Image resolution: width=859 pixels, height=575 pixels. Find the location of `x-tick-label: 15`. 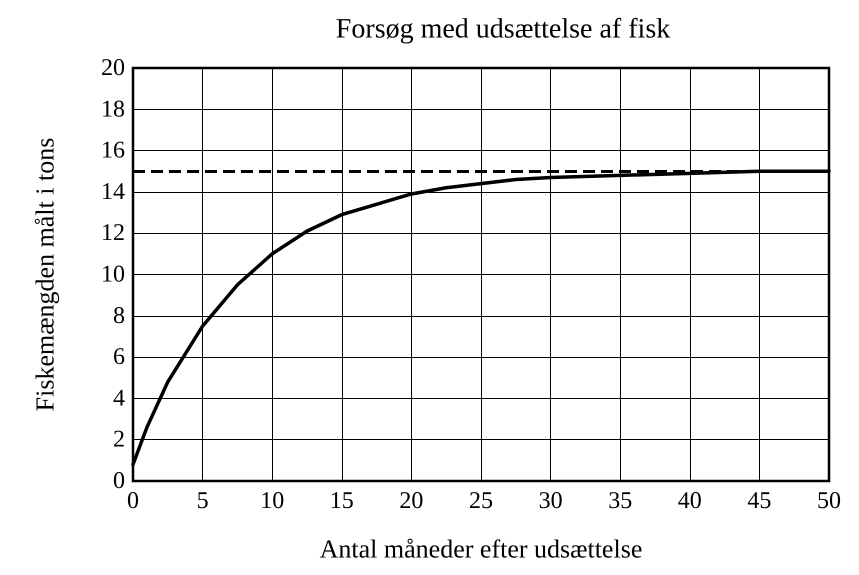

x-tick-label: 15 is located at coordinates (342, 501).